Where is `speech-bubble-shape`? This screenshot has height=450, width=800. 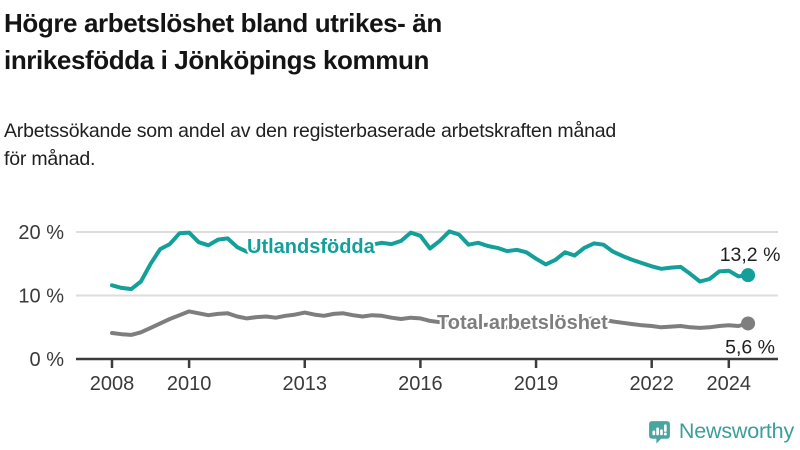 speech-bubble-shape is located at coordinates (659, 432).